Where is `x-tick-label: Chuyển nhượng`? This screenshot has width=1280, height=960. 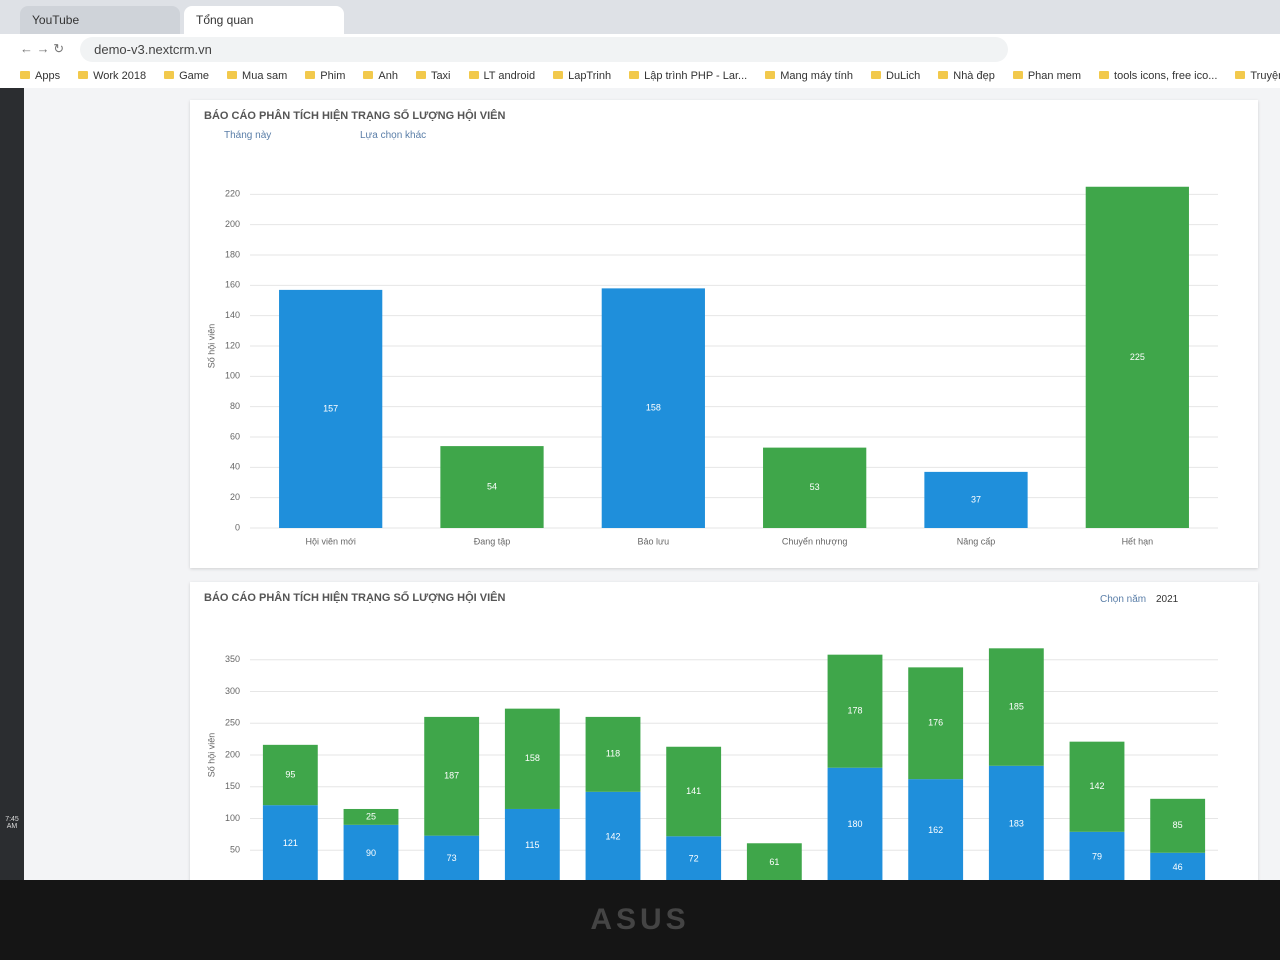
x-tick-label: Chuyển nhượng is located at coordinates (814, 541).